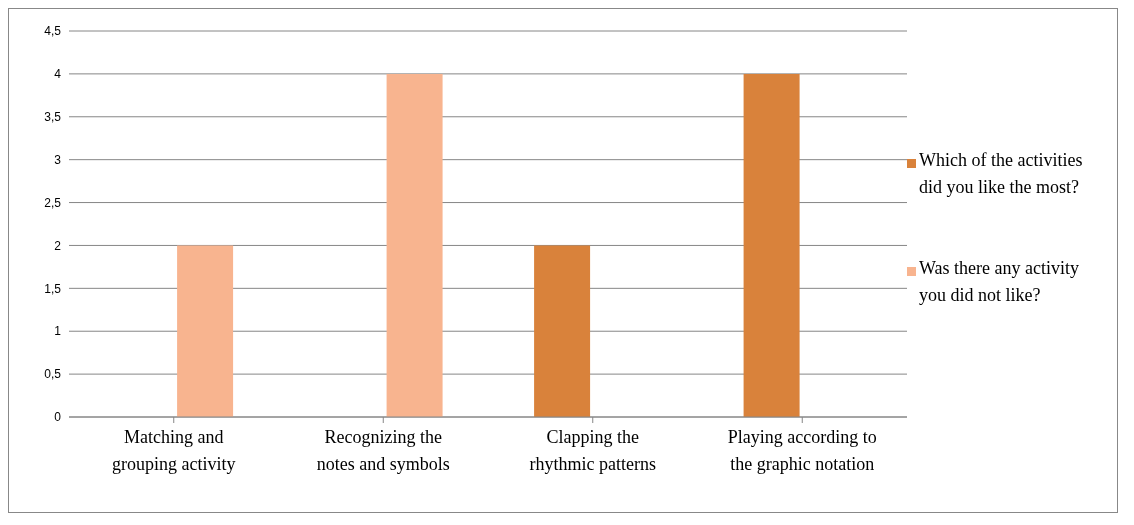  What do you see at coordinates (58, 74) in the screenshot?
I see `y-tick-label: 4` at bounding box center [58, 74].